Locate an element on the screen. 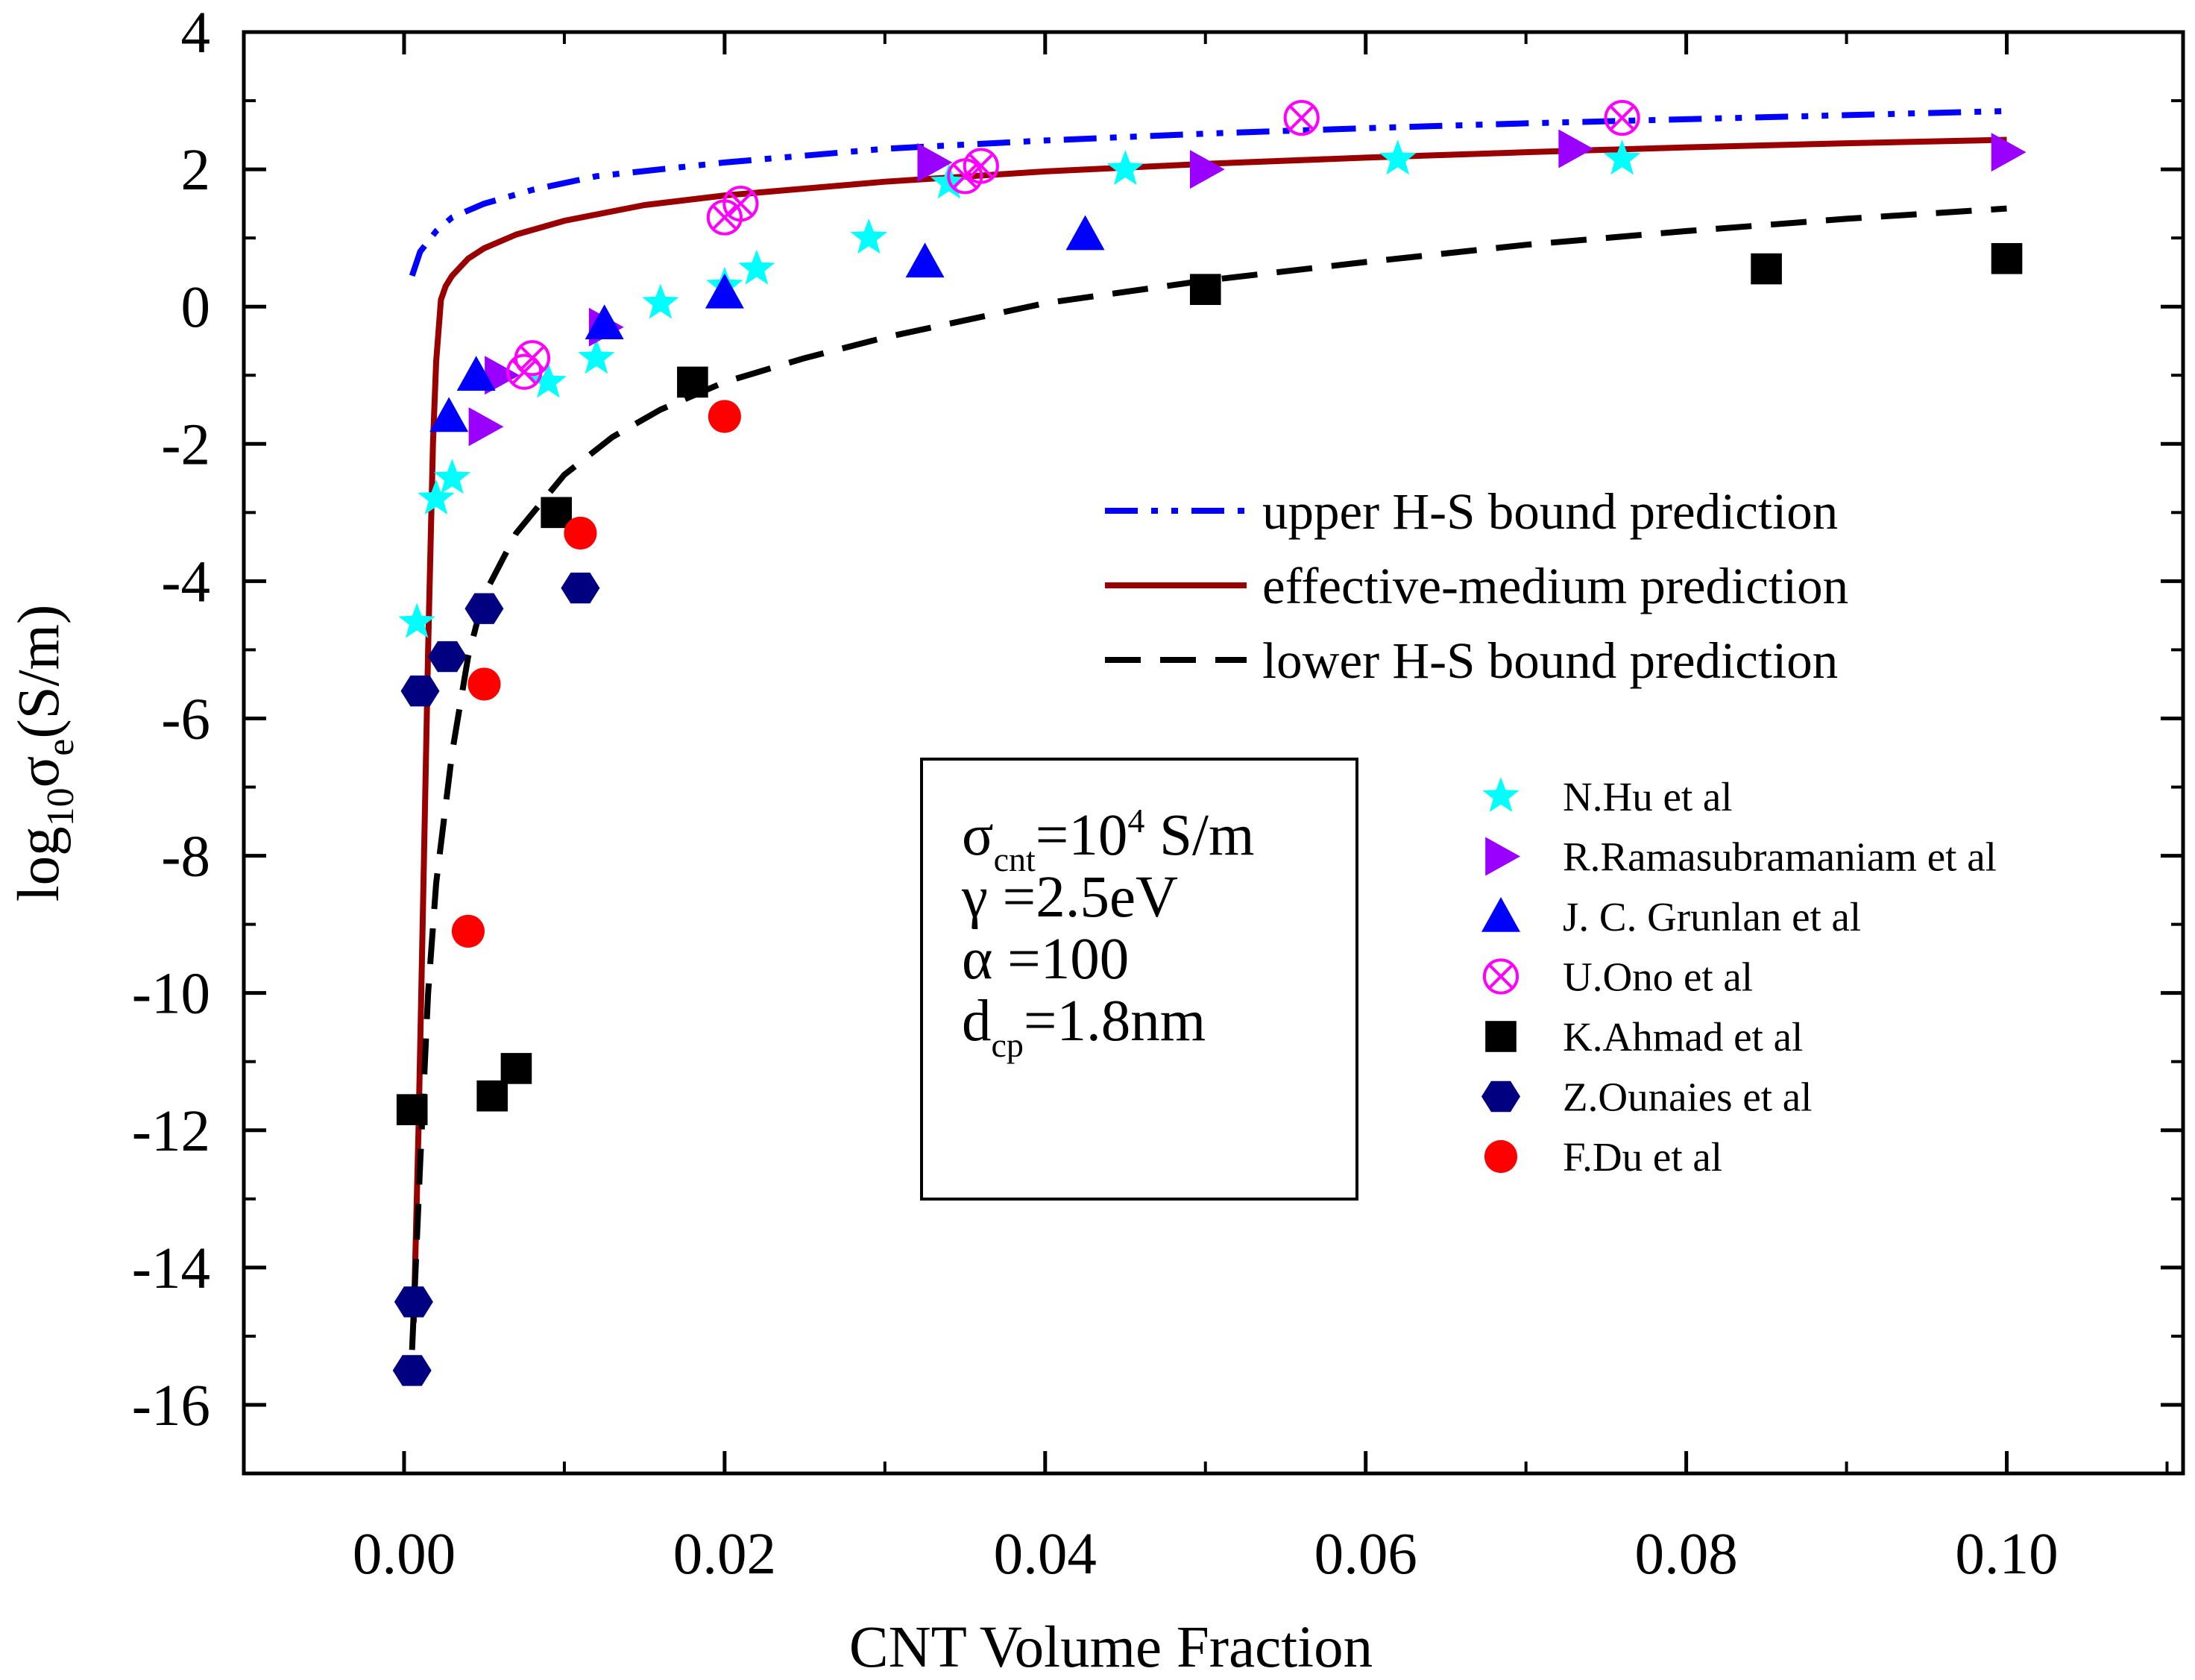  legend-marker-label: J. C. Grunlan et al is located at coordinates (1712, 917).